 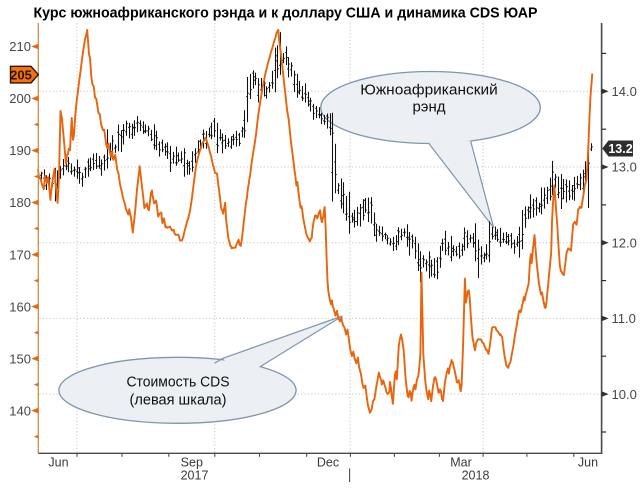 What do you see at coordinates (20, 150) in the screenshot?
I see `svg-text: 190` at bounding box center [20, 150].